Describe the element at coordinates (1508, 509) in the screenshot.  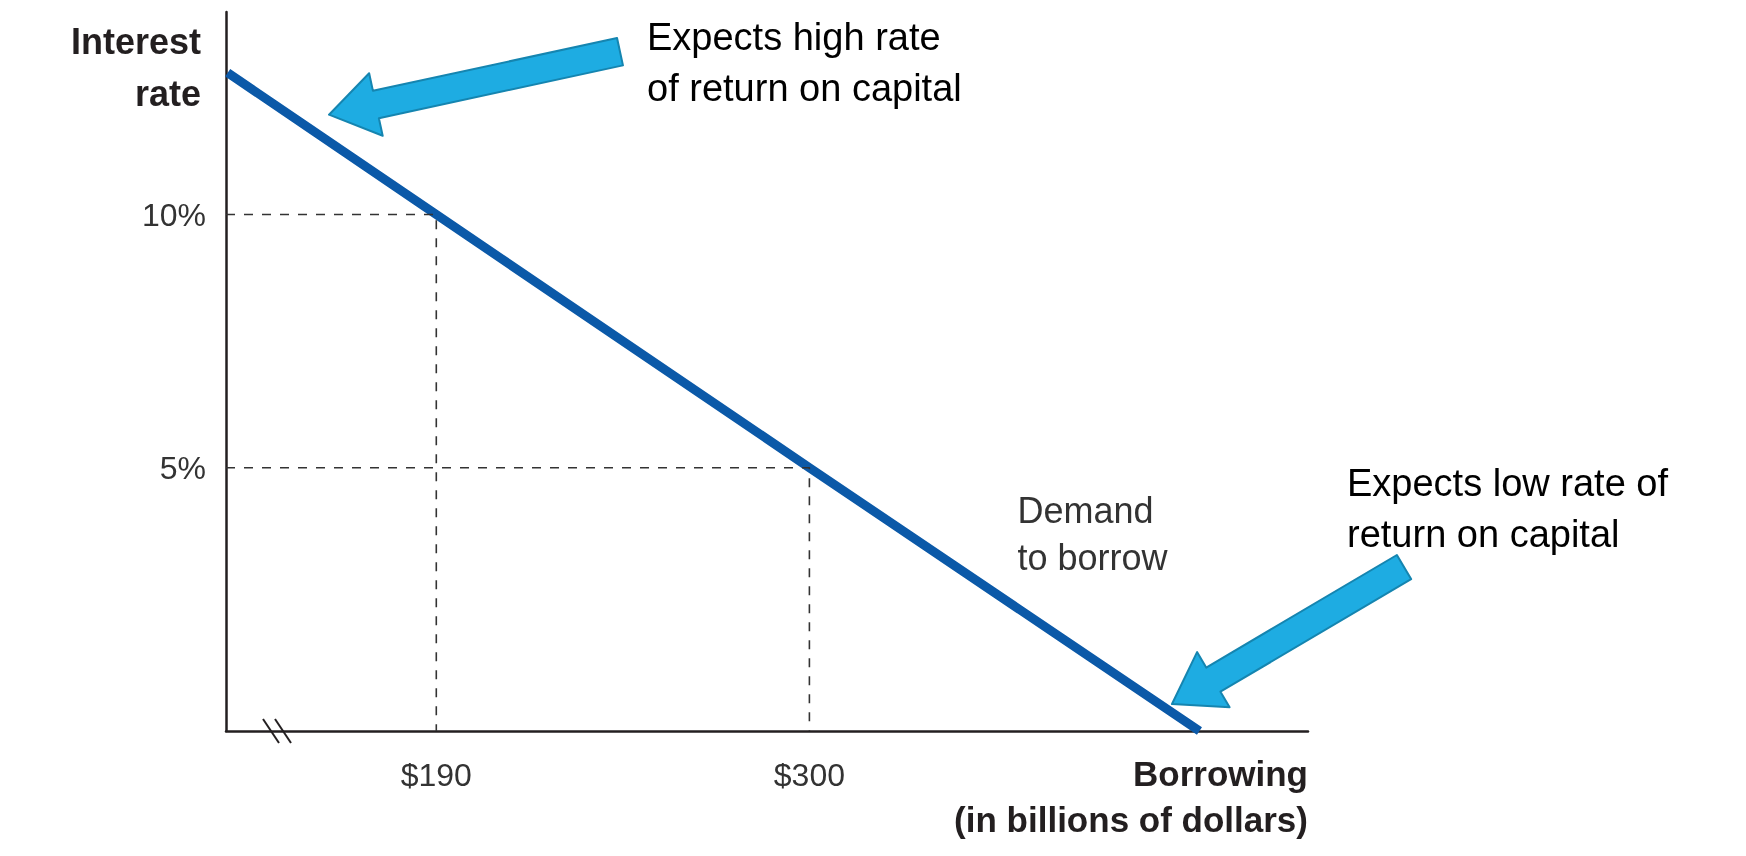
I see `text: Expects low rate of return on capital` at that location.